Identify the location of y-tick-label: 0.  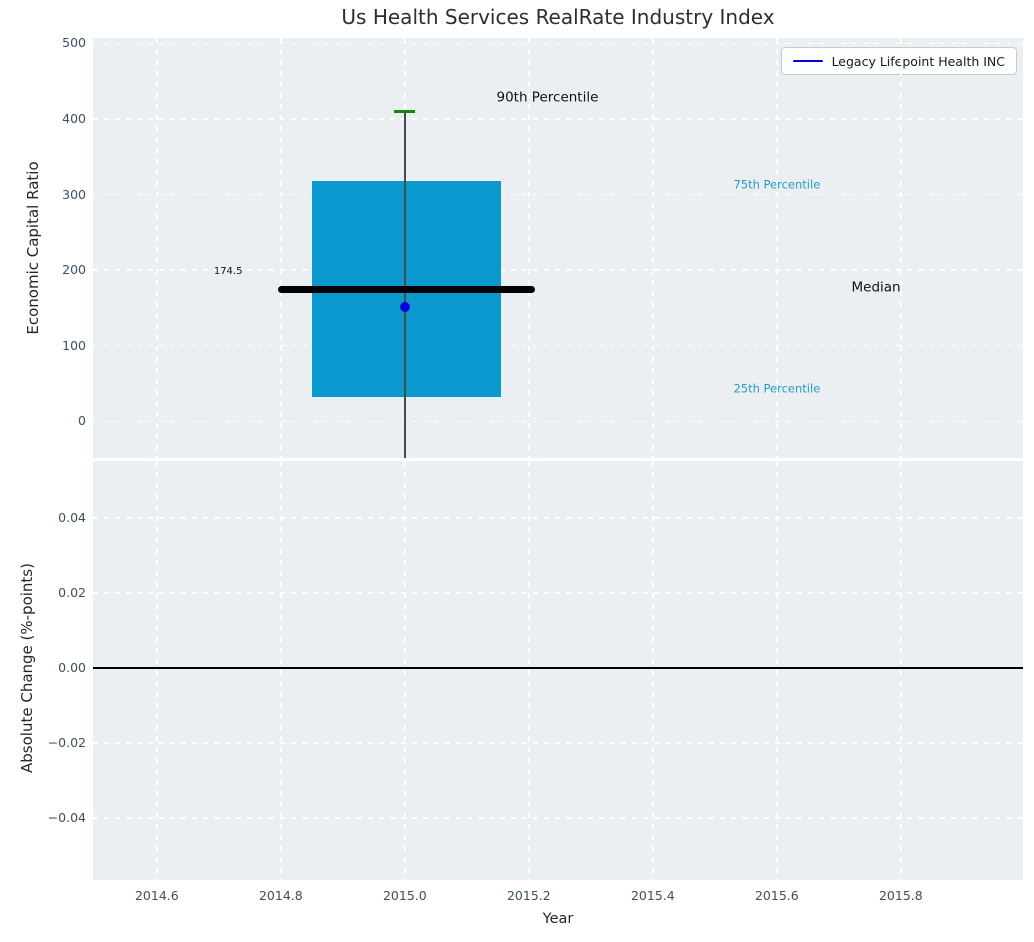
(82, 421).